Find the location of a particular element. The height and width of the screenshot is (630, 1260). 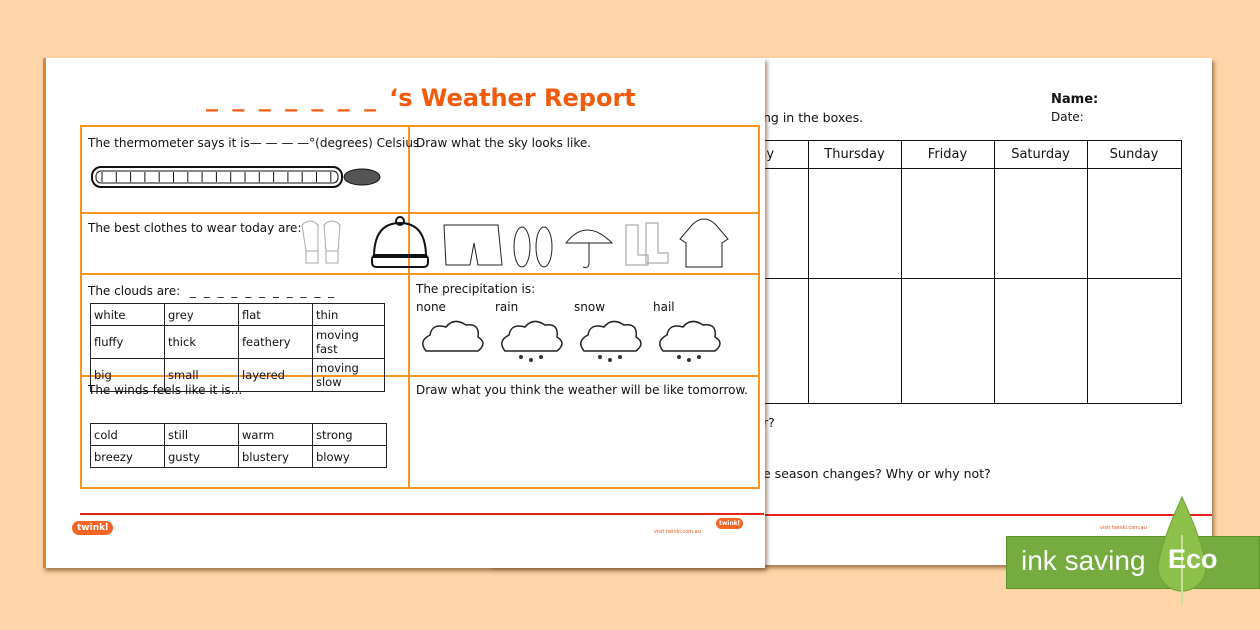

flip-flops-icon is located at coordinates (533, 247).